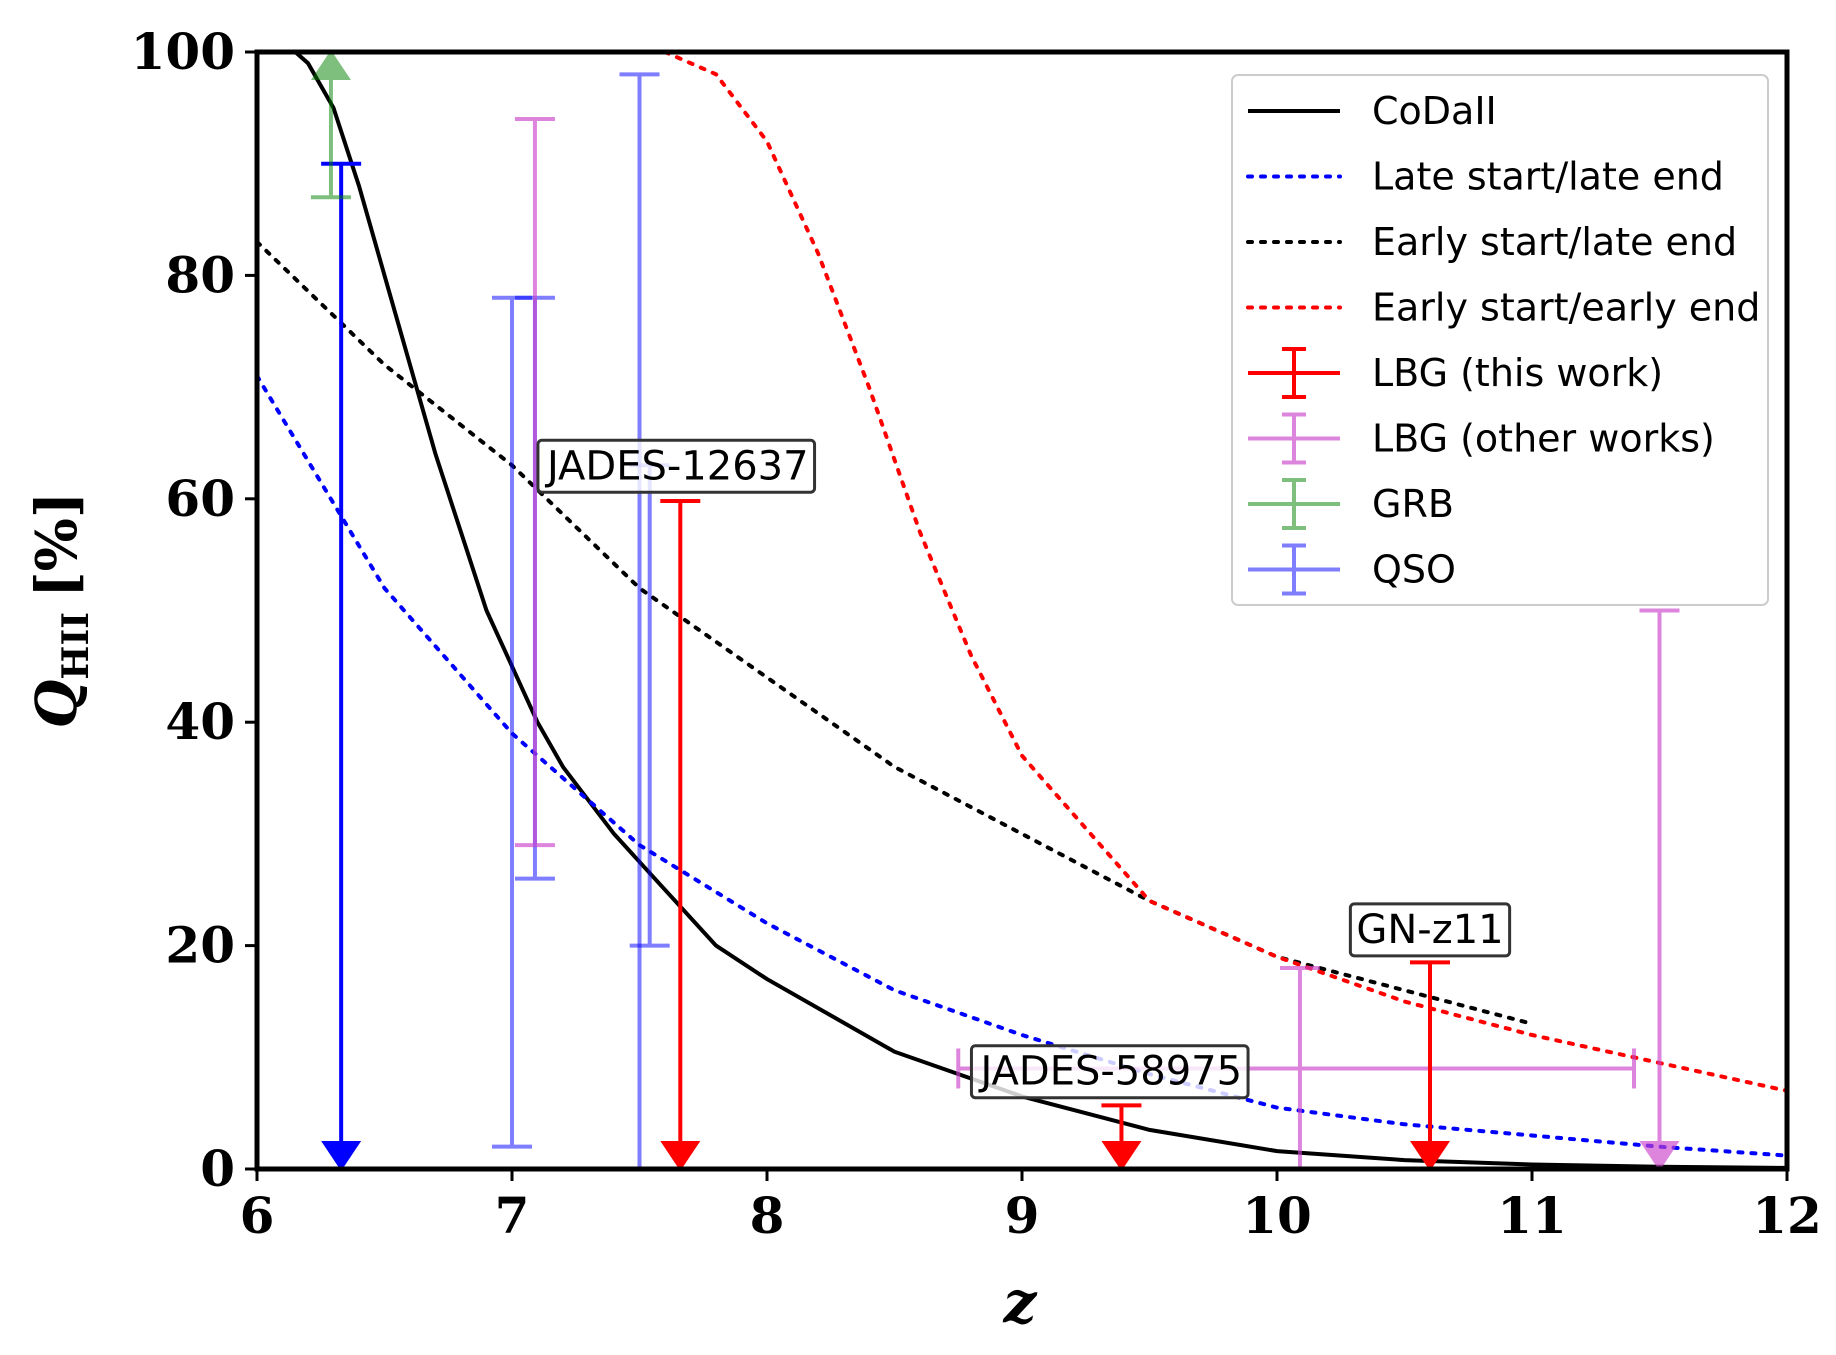 This screenshot has height=1355, width=1836. I want to click on y-tick-label: 0, so click(217, 1168).